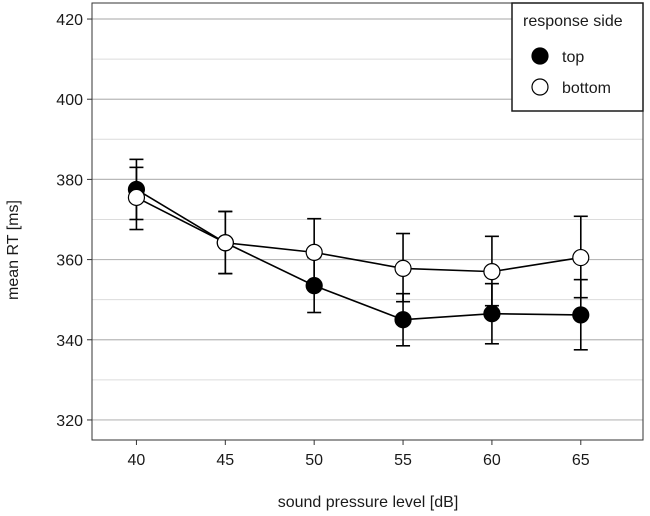 Image resolution: width=650 pixels, height=516 pixels. I want to click on x-tick-label: 60, so click(492, 460).